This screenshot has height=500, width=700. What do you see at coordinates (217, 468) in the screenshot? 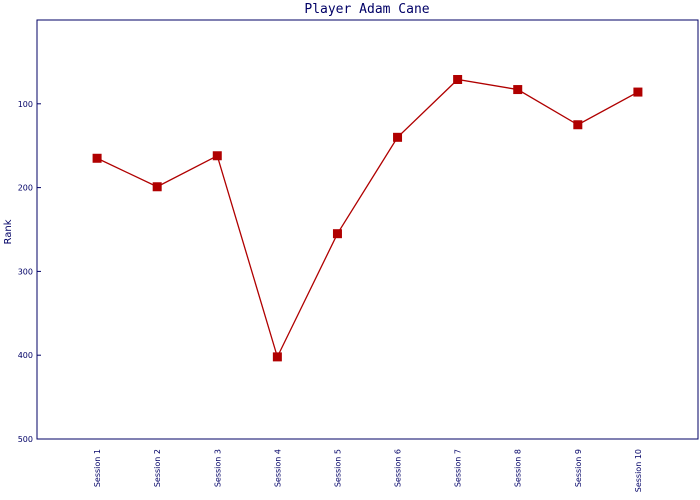
I see `x-tick-label: Session 3` at bounding box center [217, 468].